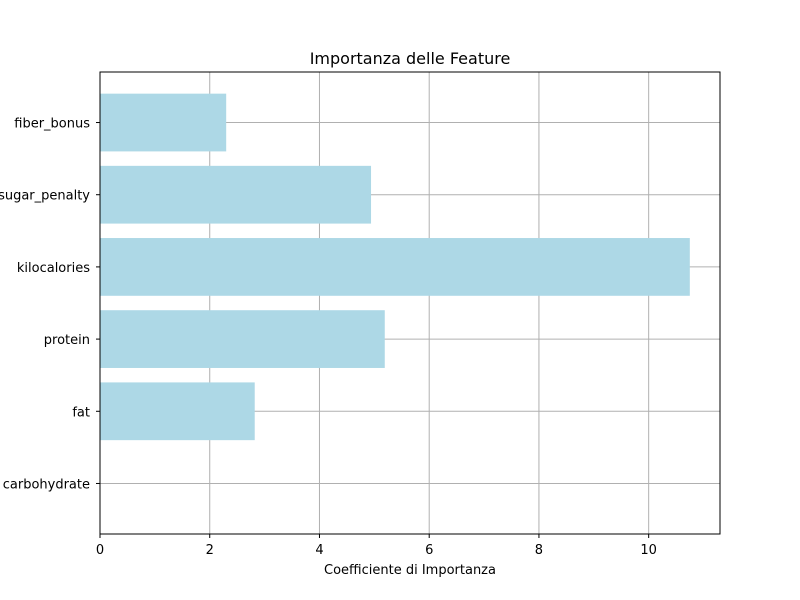 The width and height of the screenshot is (800, 600). Describe the element at coordinates (46, 484) in the screenshot. I see `y-tick-label: carbohydrate` at that location.